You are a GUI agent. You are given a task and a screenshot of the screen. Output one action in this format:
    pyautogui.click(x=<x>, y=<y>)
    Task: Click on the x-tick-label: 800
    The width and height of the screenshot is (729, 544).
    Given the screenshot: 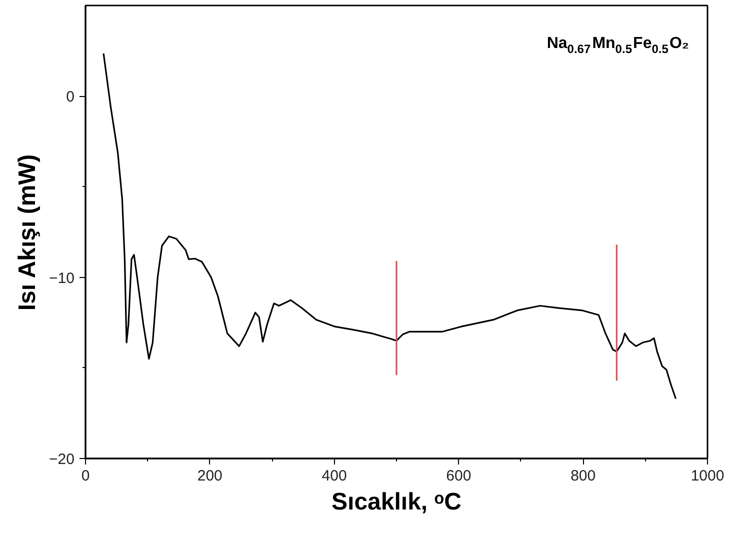 What is the action you would take?
    pyautogui.click(x=583, y=476)
    